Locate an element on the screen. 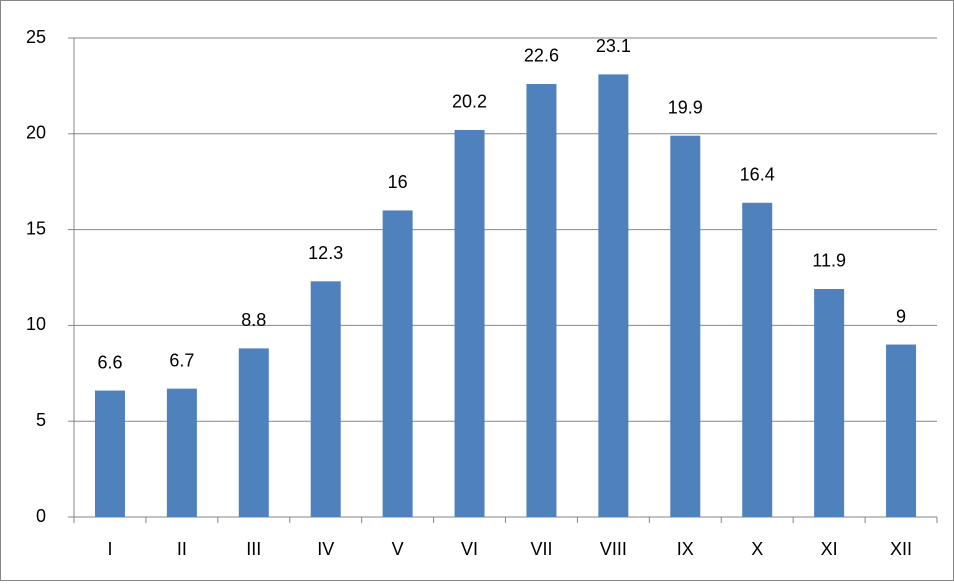 The width and height of the screenshot is (954, 586). x-tick-label: II is located at coordinates (182, 549).